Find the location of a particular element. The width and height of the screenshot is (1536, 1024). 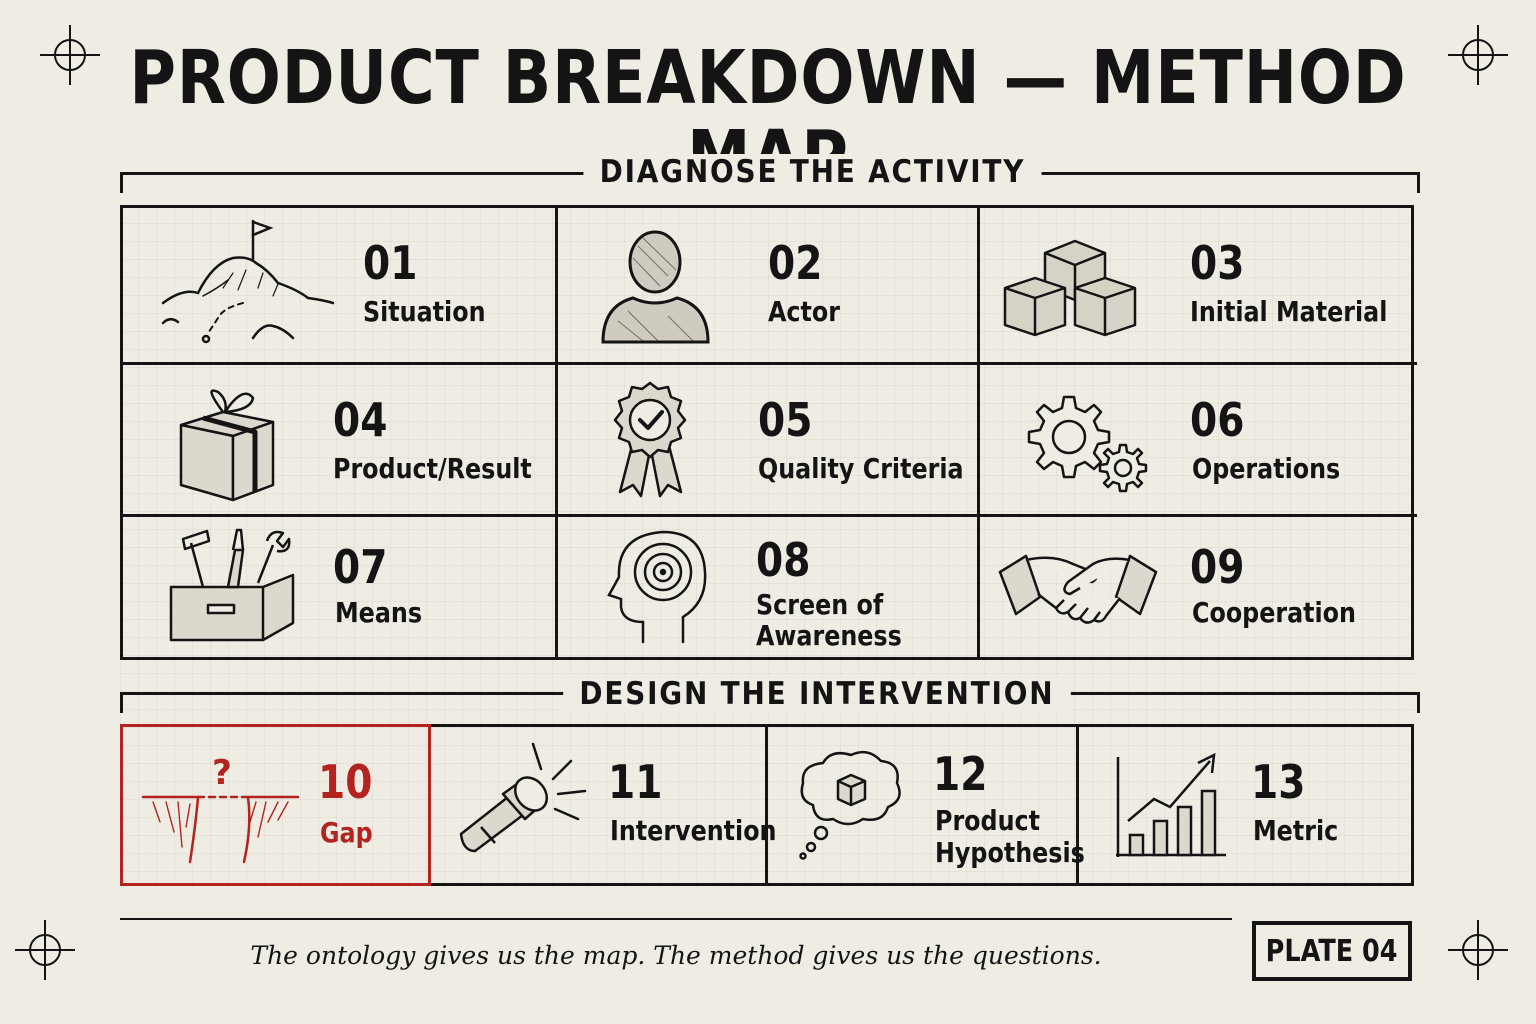

diagnose-cell-actor: 02 Actor is located at coordinates (769, 286).